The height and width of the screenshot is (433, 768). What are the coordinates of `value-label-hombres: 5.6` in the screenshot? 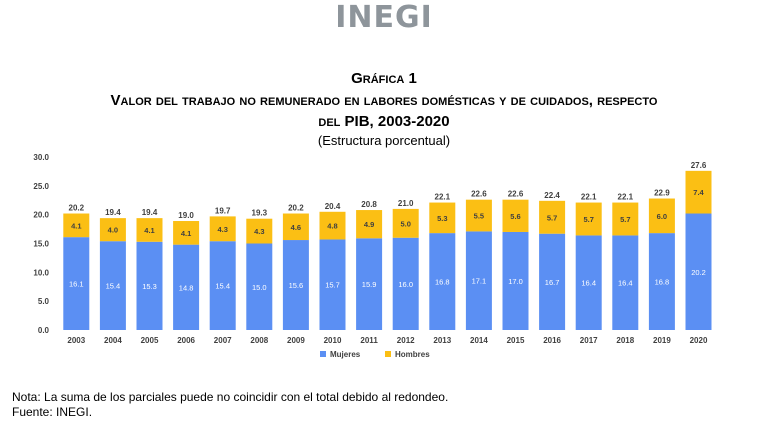 It's located at (515, 216).